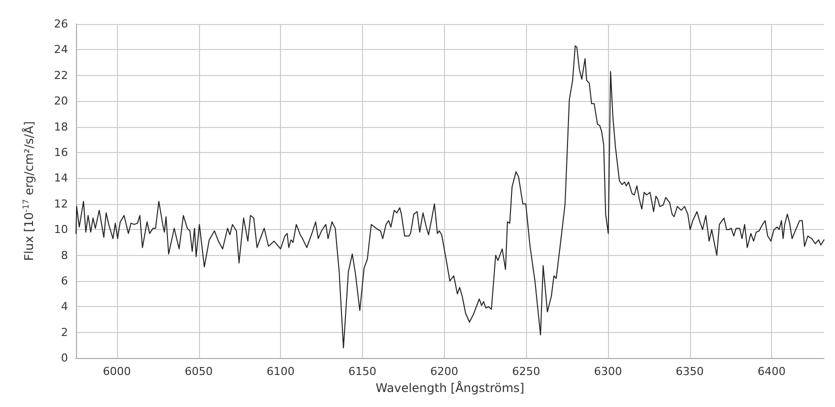  What do you see at coordinates (198, 371) in the screenshot?
I see `x-tick-label: 6050` at bounding box center [198, 371].